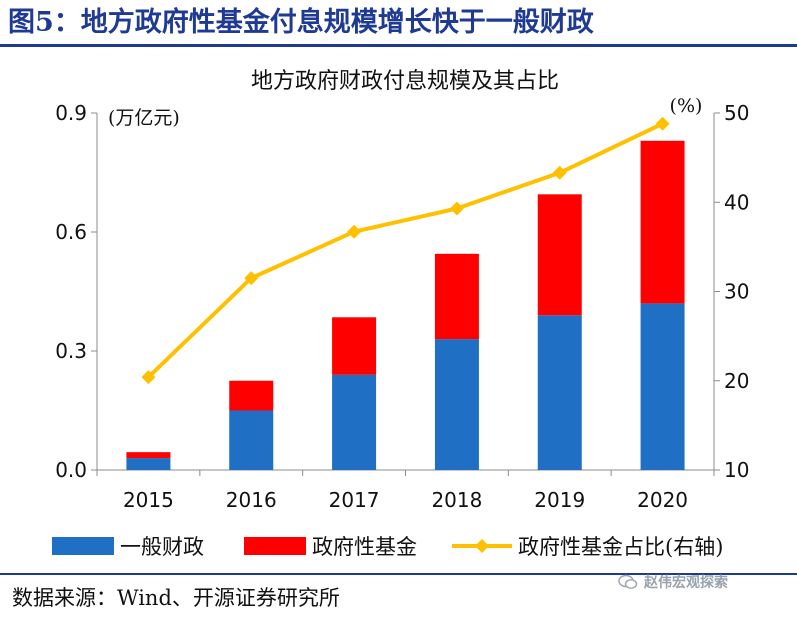 The height and width of the screenshot is (618, 797). Describe the element at coordinates (83, 546) in the screenshot. I see `legend-swatch-general-budget` at that location.